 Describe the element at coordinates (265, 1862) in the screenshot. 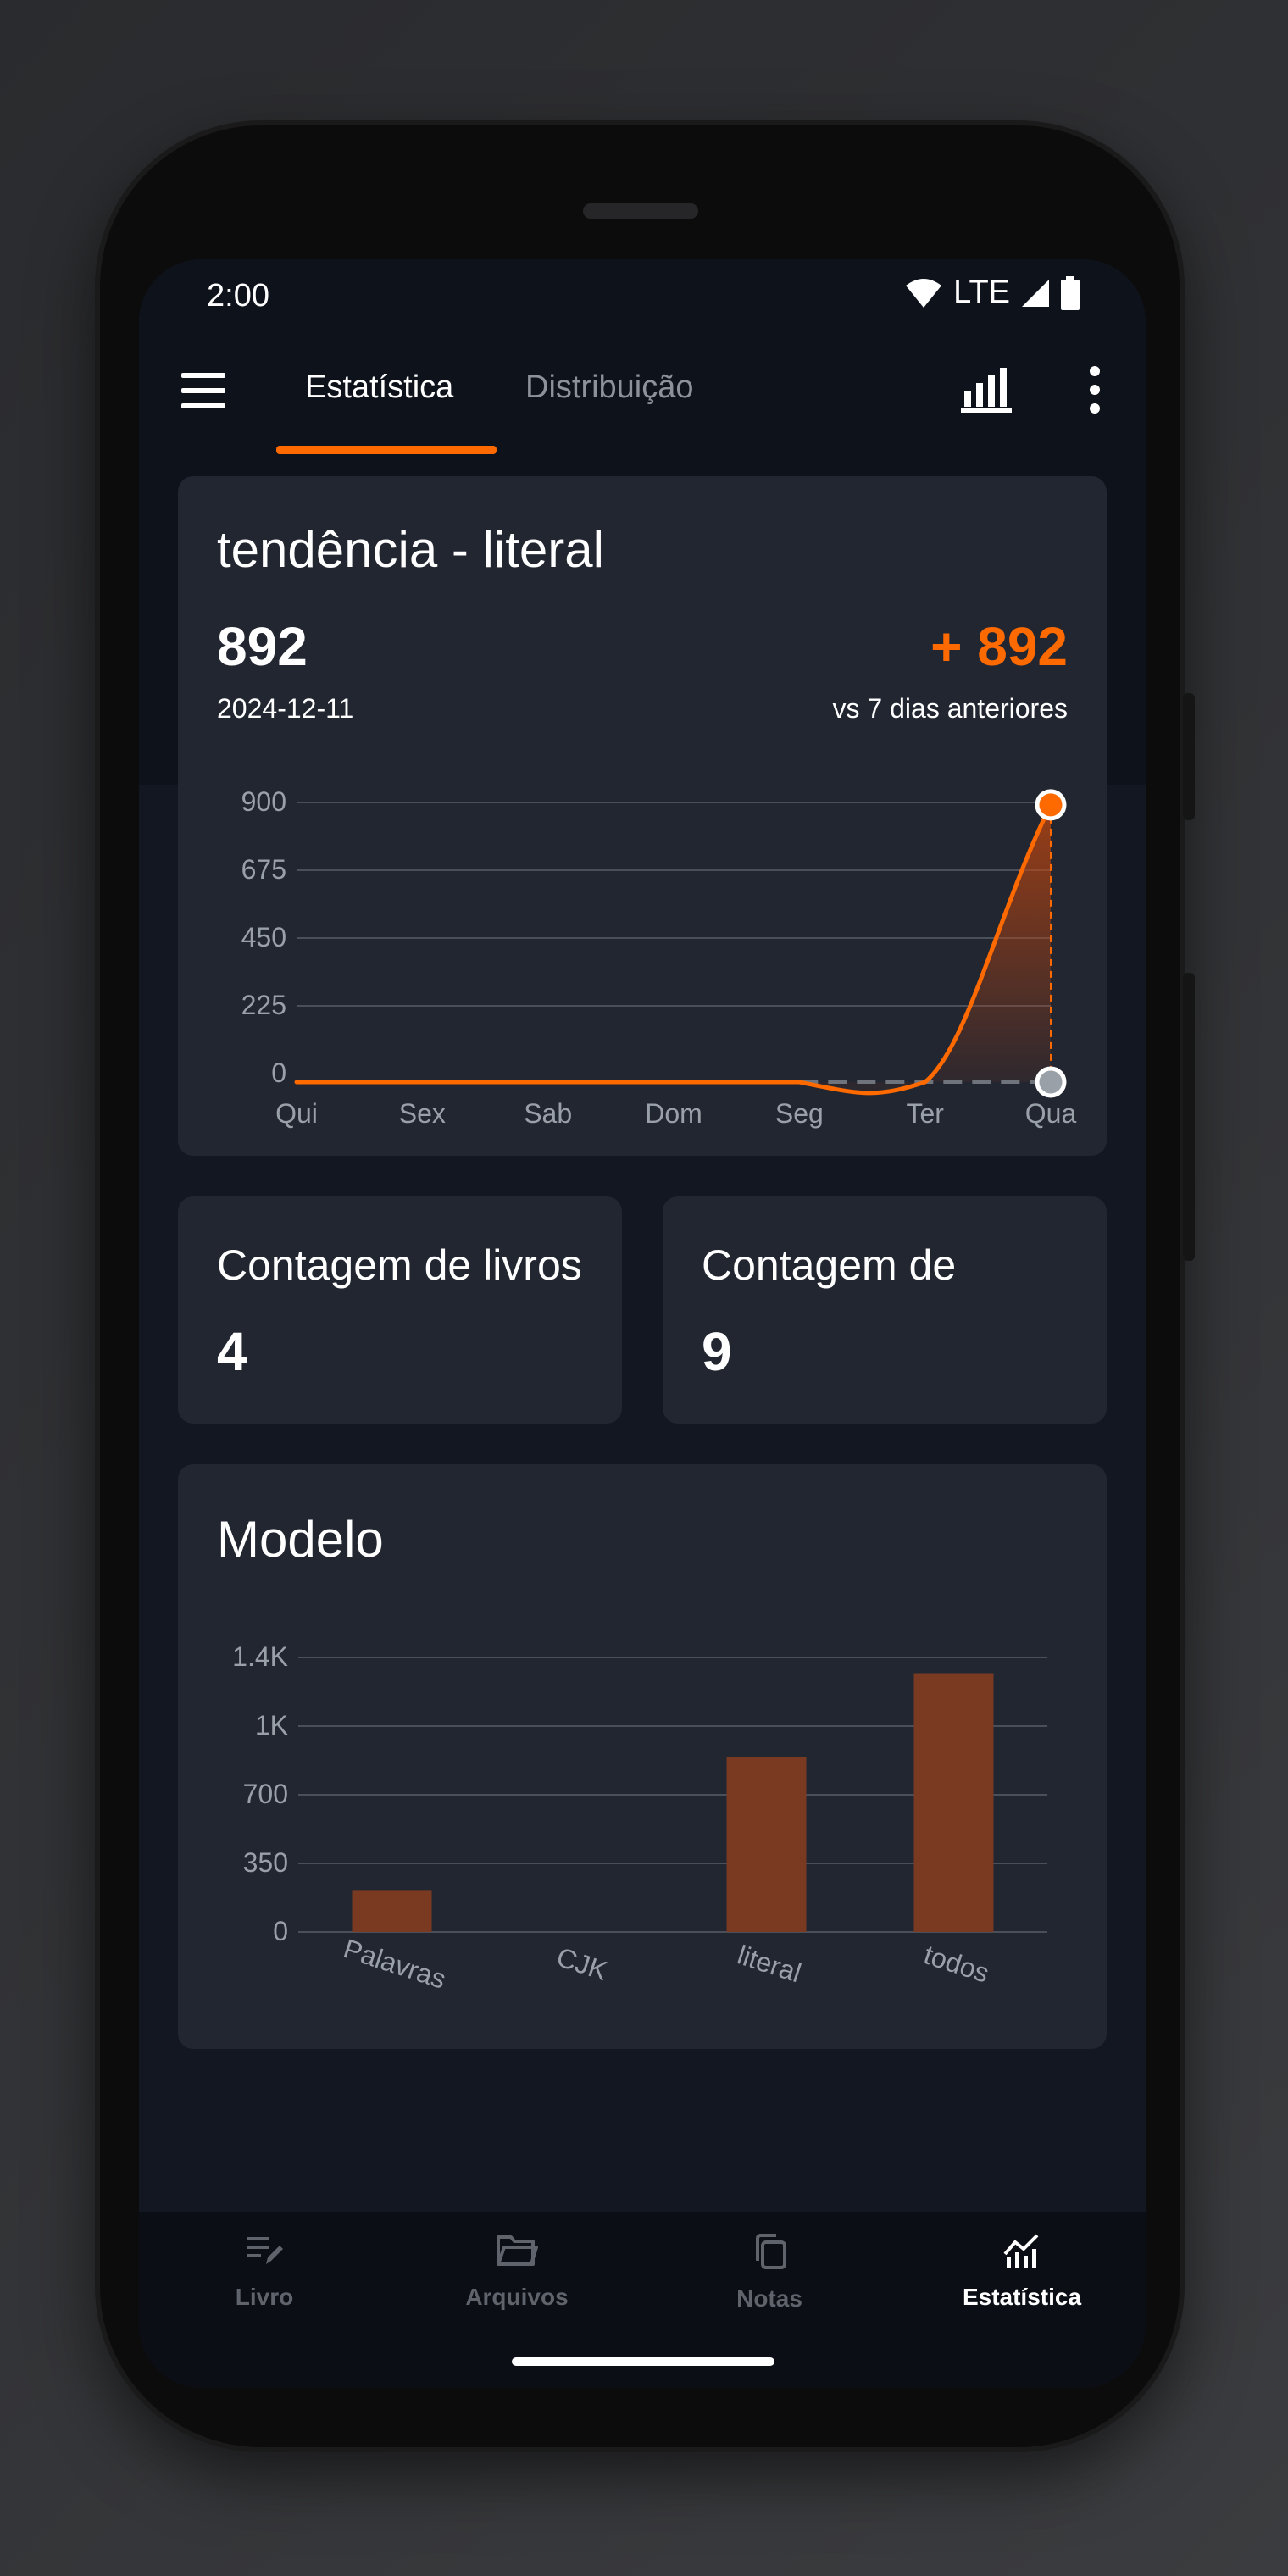

I see `y-tick-label: 350` at that location.